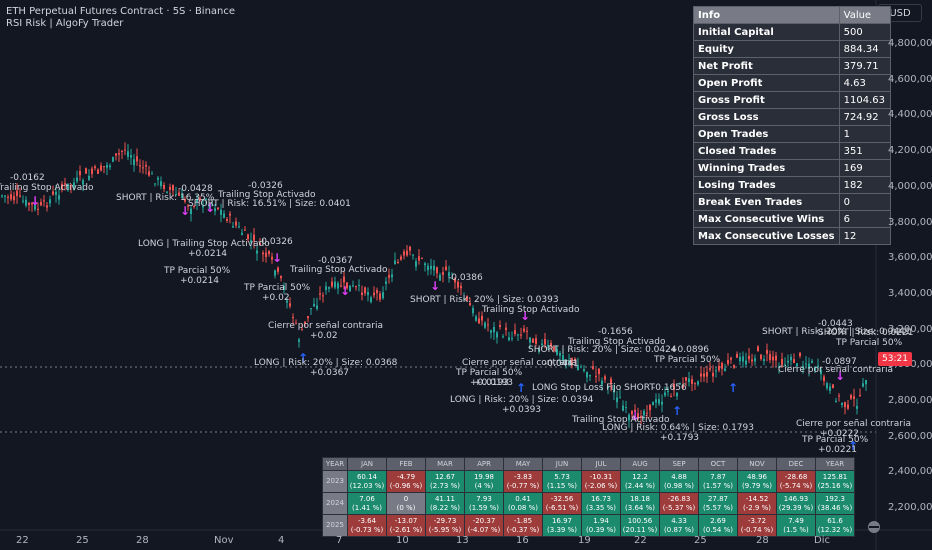 The image size is (932, 550). I want to click on performance-cell-percent: (0.54 %), so click(718, 529).